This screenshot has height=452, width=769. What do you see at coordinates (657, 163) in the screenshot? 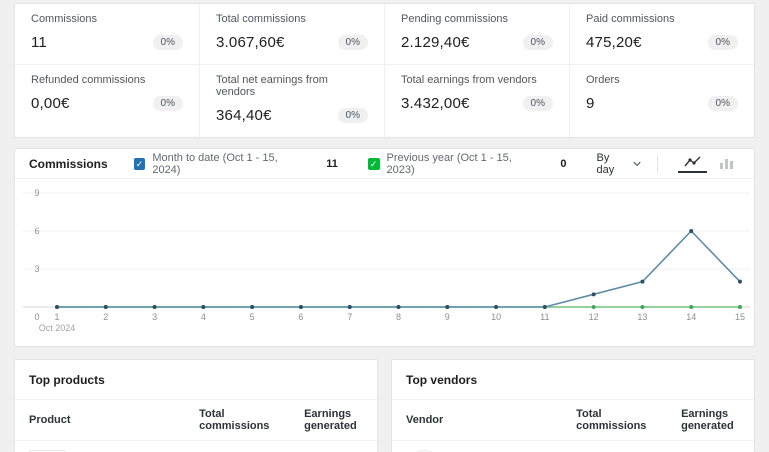
I see `divider` at bounding box center [657, 163].